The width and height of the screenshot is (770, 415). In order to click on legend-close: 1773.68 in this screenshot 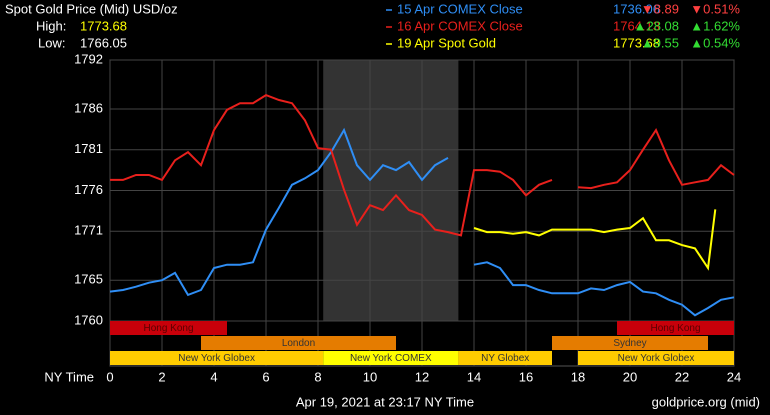, I will do `click(636, 42)`.